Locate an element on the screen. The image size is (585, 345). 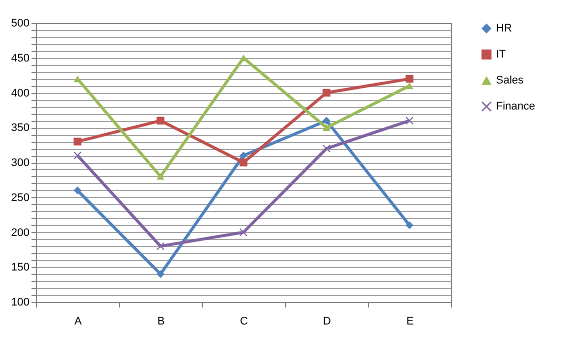
legend-label: HR is located at coordinates (504, 28).